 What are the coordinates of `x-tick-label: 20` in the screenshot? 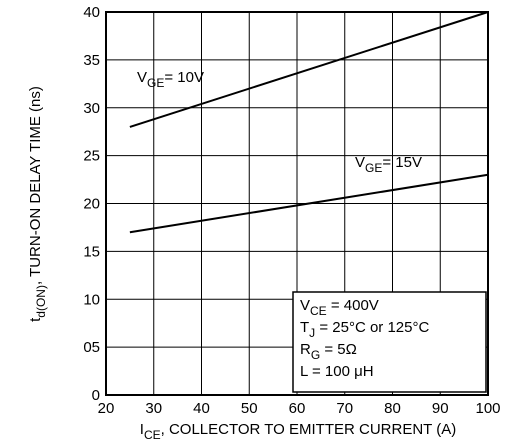 It's located at (106, 408).